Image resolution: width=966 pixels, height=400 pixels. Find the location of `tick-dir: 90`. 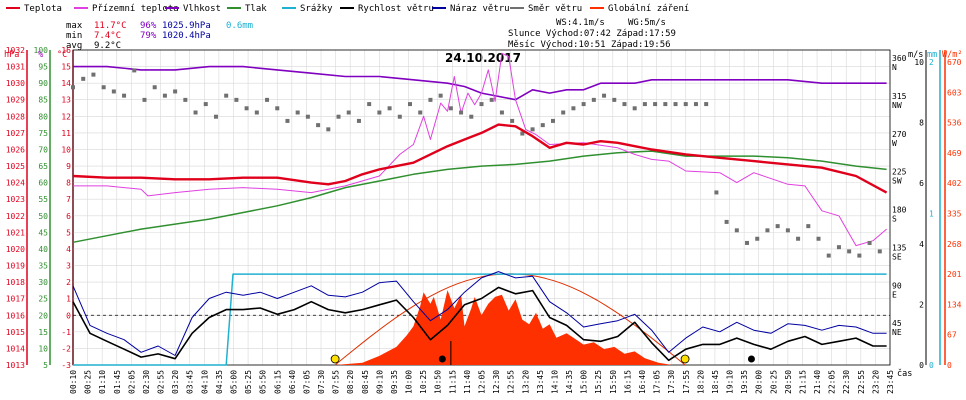

tick-dir: 90 is located at coordinates (897, 285).